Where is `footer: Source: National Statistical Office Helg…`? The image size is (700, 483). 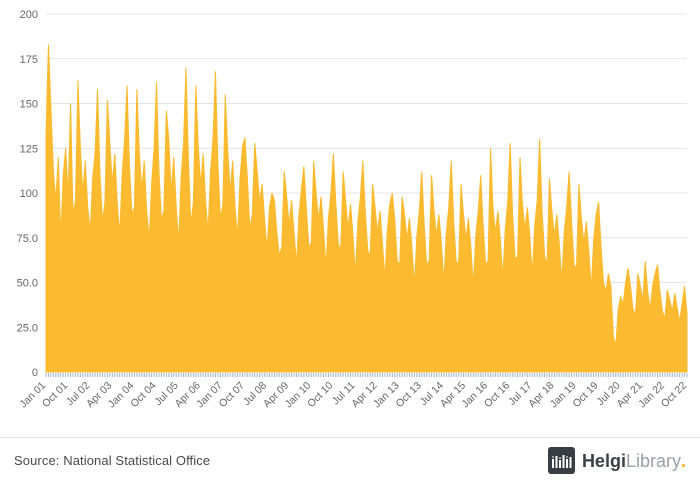 footer: Source: National Statistical Office Helg… is located at coordinates (350, 460).